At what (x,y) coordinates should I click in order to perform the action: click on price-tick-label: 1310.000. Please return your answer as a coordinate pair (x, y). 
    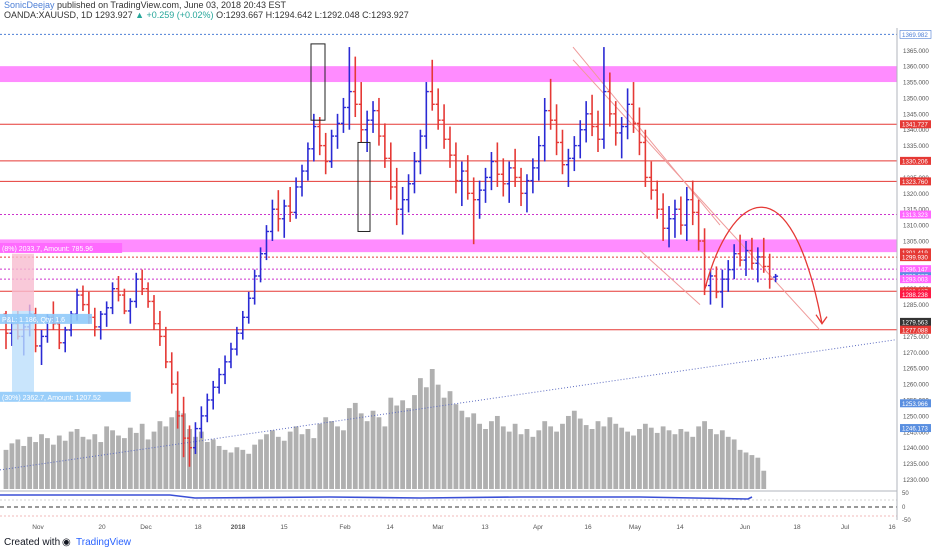
    Looking at the image, I should click on (916, 226).